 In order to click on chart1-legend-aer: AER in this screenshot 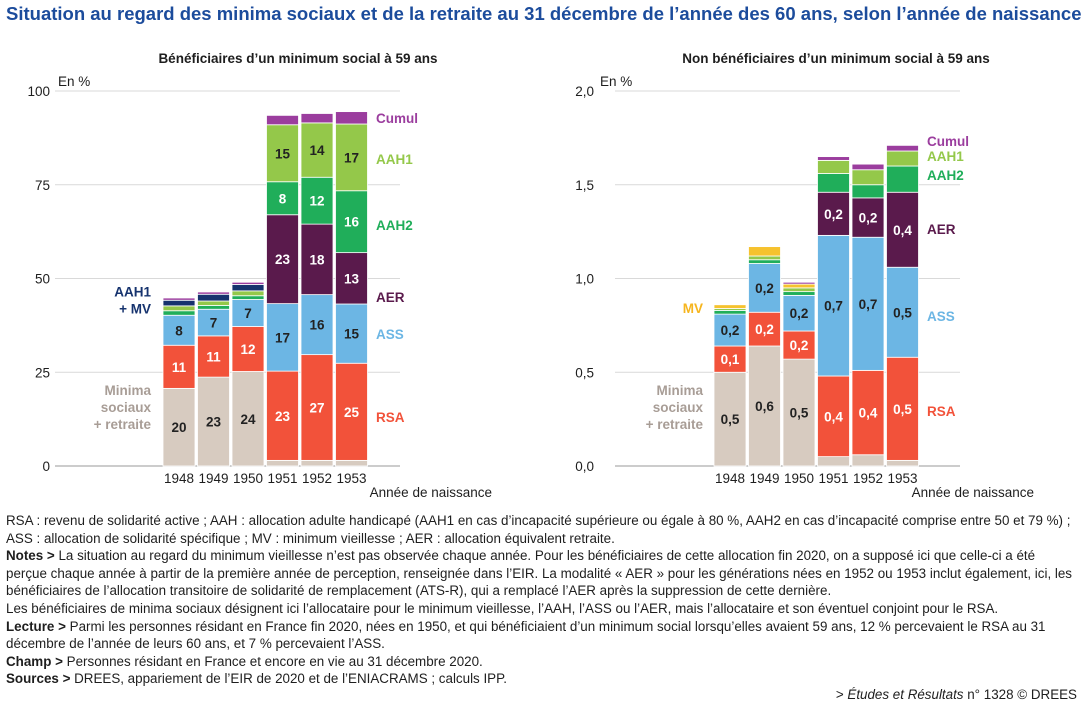, I will do `click(390, 297)`.